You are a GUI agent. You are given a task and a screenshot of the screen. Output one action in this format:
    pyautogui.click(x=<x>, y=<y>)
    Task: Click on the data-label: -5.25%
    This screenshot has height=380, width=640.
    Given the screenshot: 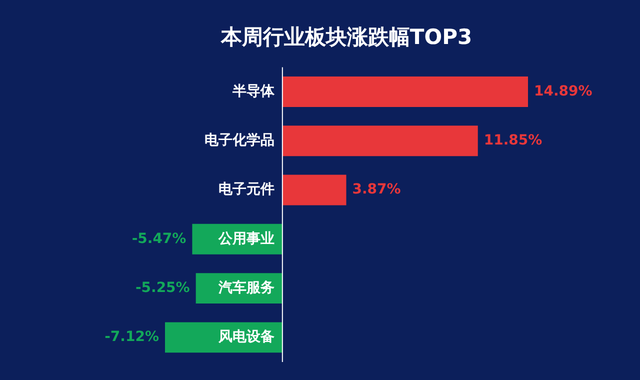 What is the action you would take?
    pyautogui.click(x=162, y=288)
    